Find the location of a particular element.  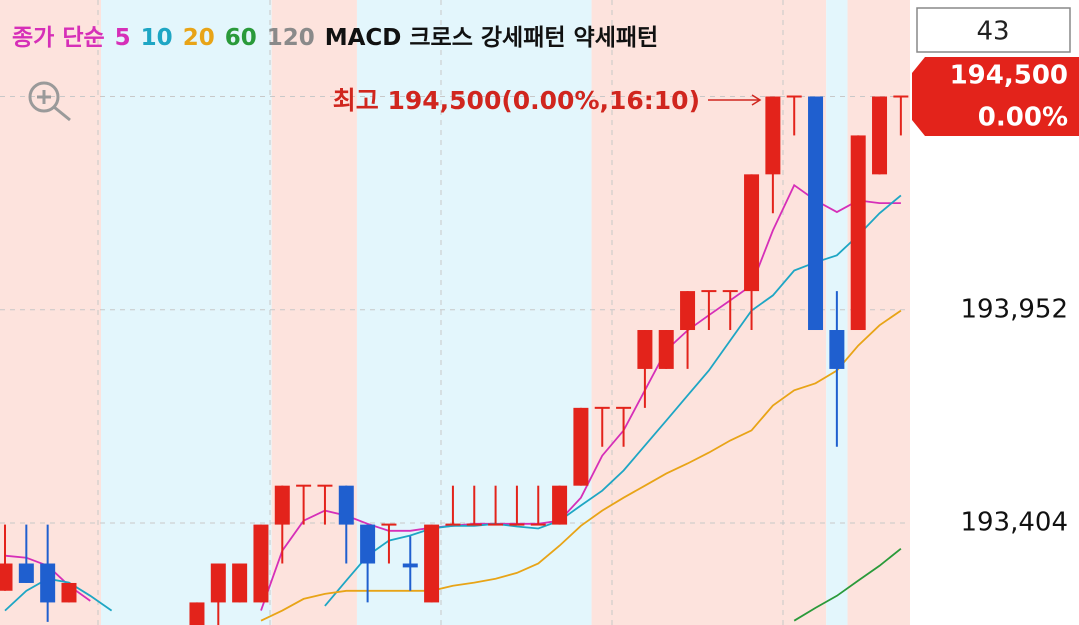

last-price: 194,500 is located at coordinates (1009, 76).